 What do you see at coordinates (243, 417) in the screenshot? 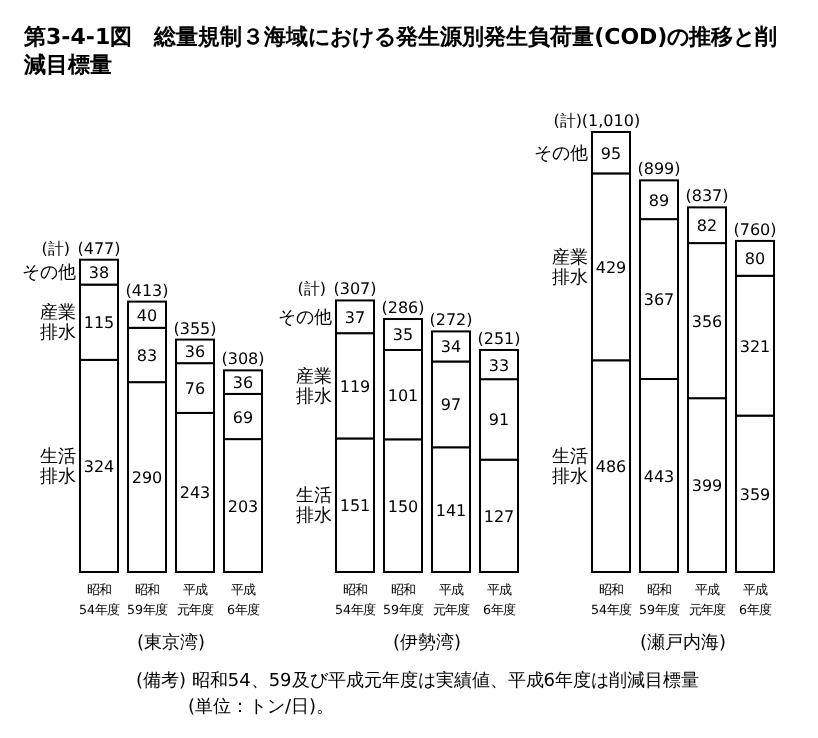
I see `data-label: 69` at bounding box center [243, 417].